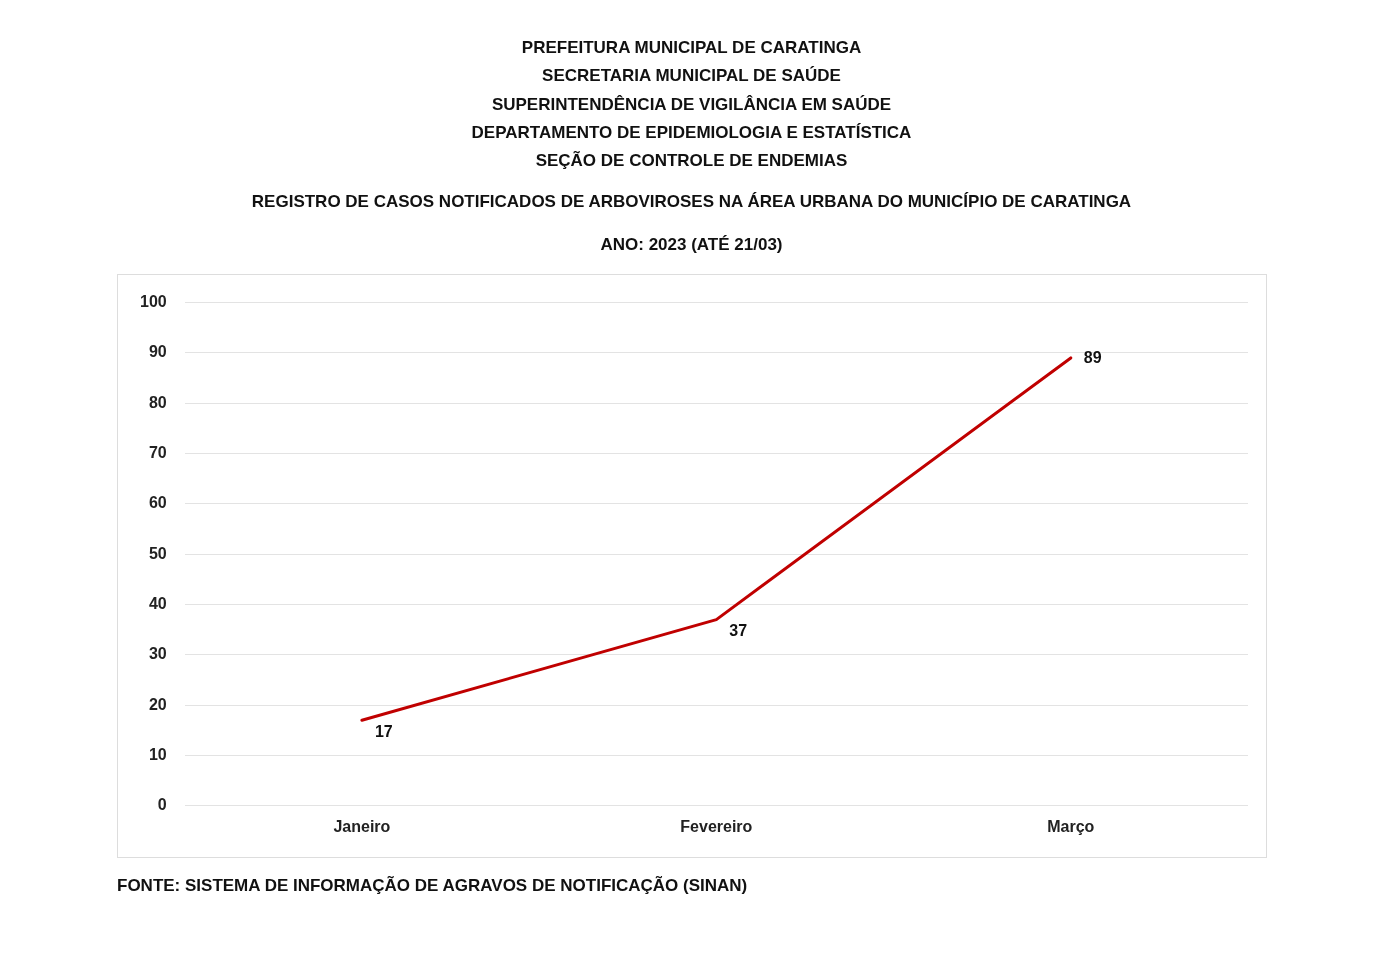 This screenshot has width=1383, height=979. I want to click on y-tick-label: 10, so click(157, 754).